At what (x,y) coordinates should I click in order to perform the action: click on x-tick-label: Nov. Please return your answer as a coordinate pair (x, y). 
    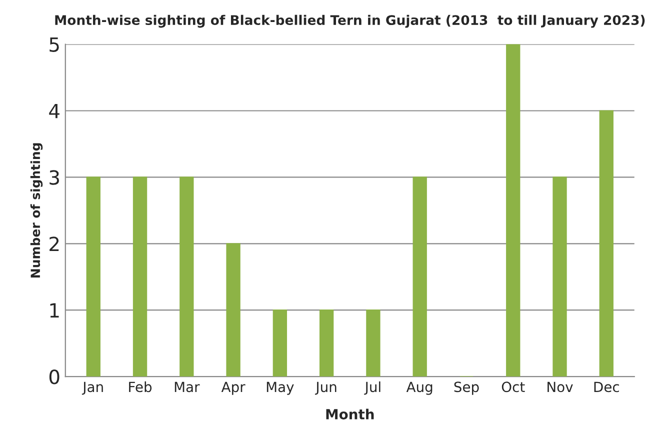
    Looking at the image, I should click on (560, 387).